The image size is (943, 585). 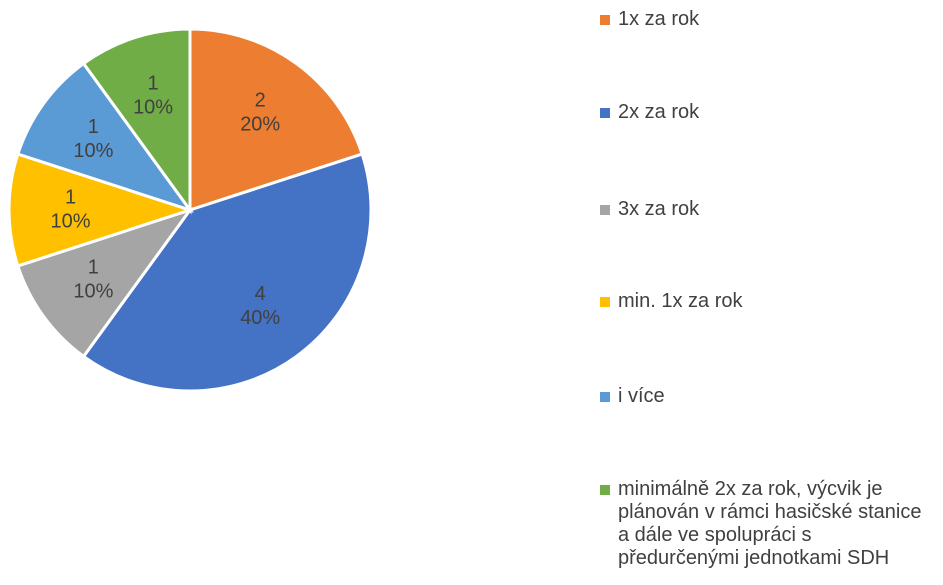 What do you see at coordinates (659, 112) in the screenshot?
I see `legend-label: 2x za rok` at bounding box center [659, 112].